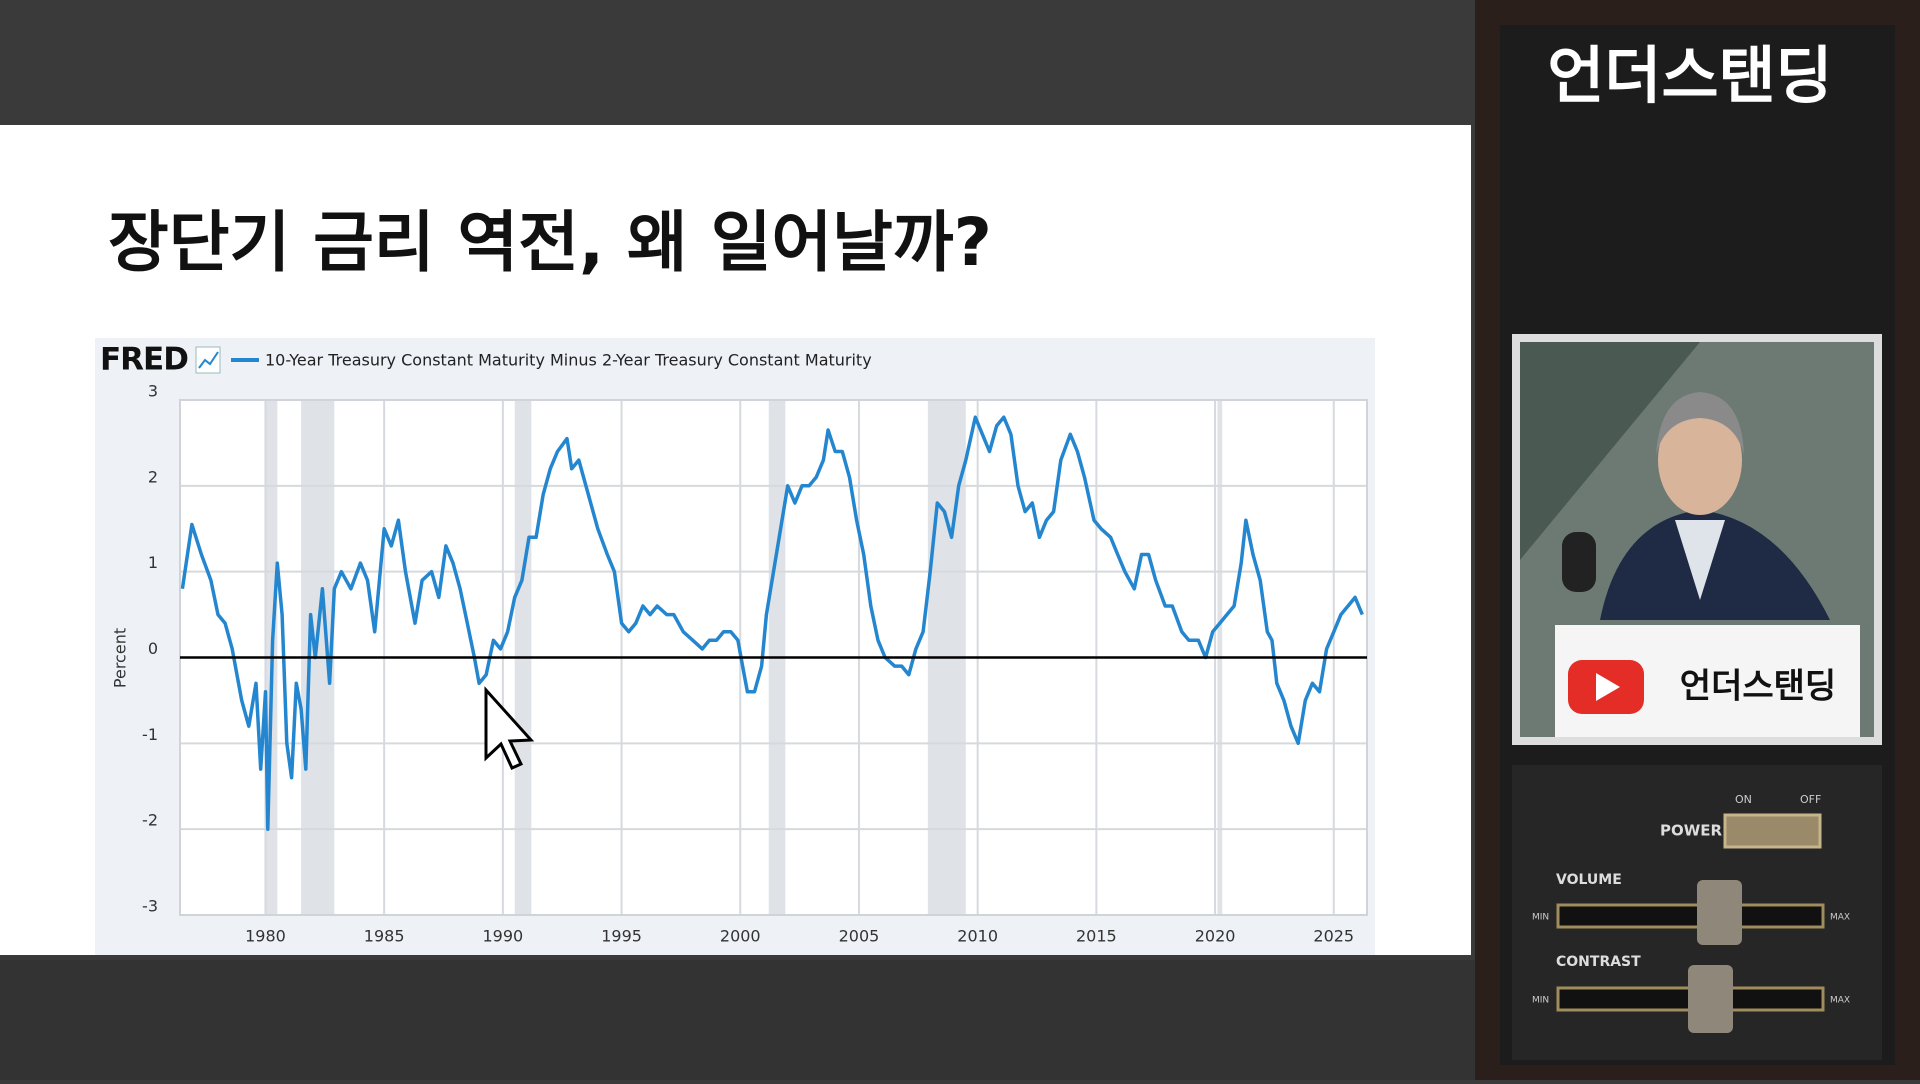  Describe the element at coordinates (1608, 687) in the screenshot. I see `youtube-play` at that location.